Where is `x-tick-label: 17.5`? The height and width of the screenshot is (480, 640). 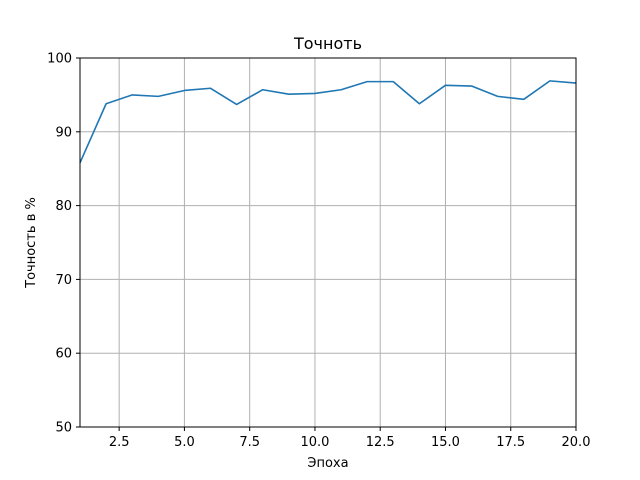
x-tick-label: 17.5 is located at coordinates (510, 442).